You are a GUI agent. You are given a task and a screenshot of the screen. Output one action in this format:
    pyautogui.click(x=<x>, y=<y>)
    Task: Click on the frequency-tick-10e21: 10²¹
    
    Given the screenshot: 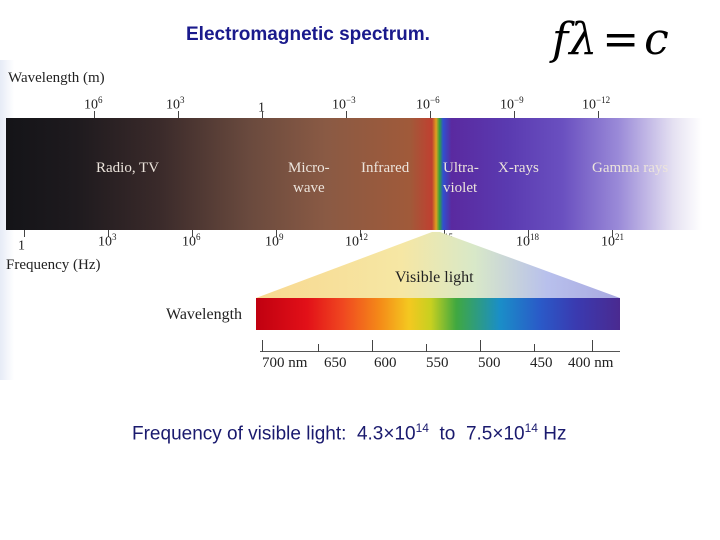 What is the action you would take?
    pyautogui.click(x=612, y=241)
    